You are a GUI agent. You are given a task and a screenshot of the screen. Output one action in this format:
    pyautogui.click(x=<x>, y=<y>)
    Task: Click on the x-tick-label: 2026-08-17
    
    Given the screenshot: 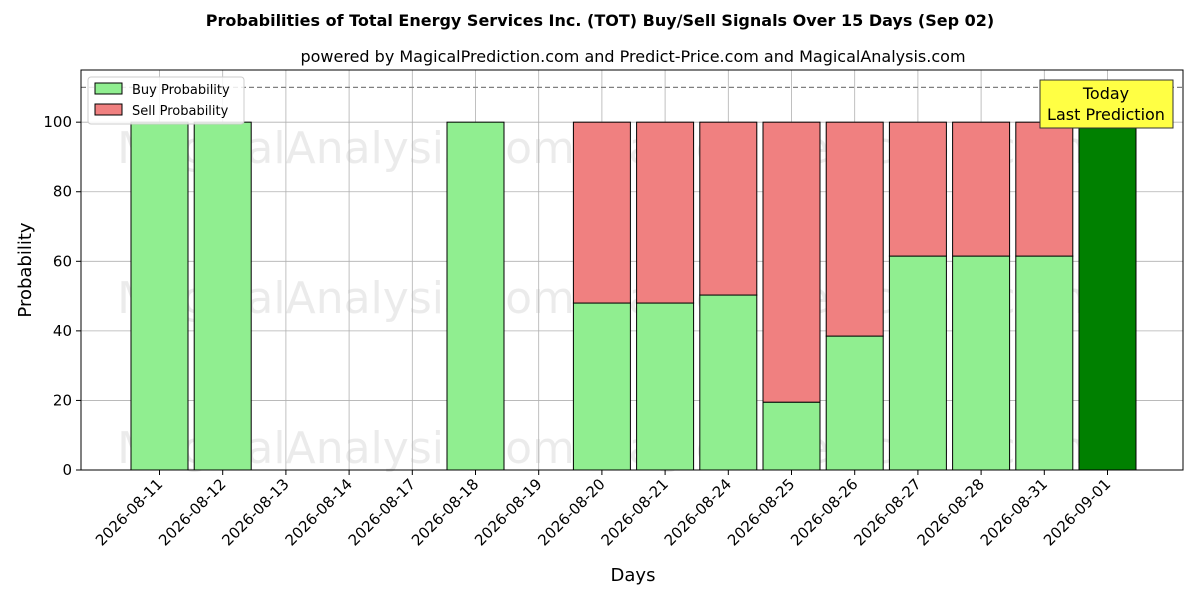 What is the action you would take?
    pyautogui.click(x=382, y=512)
    